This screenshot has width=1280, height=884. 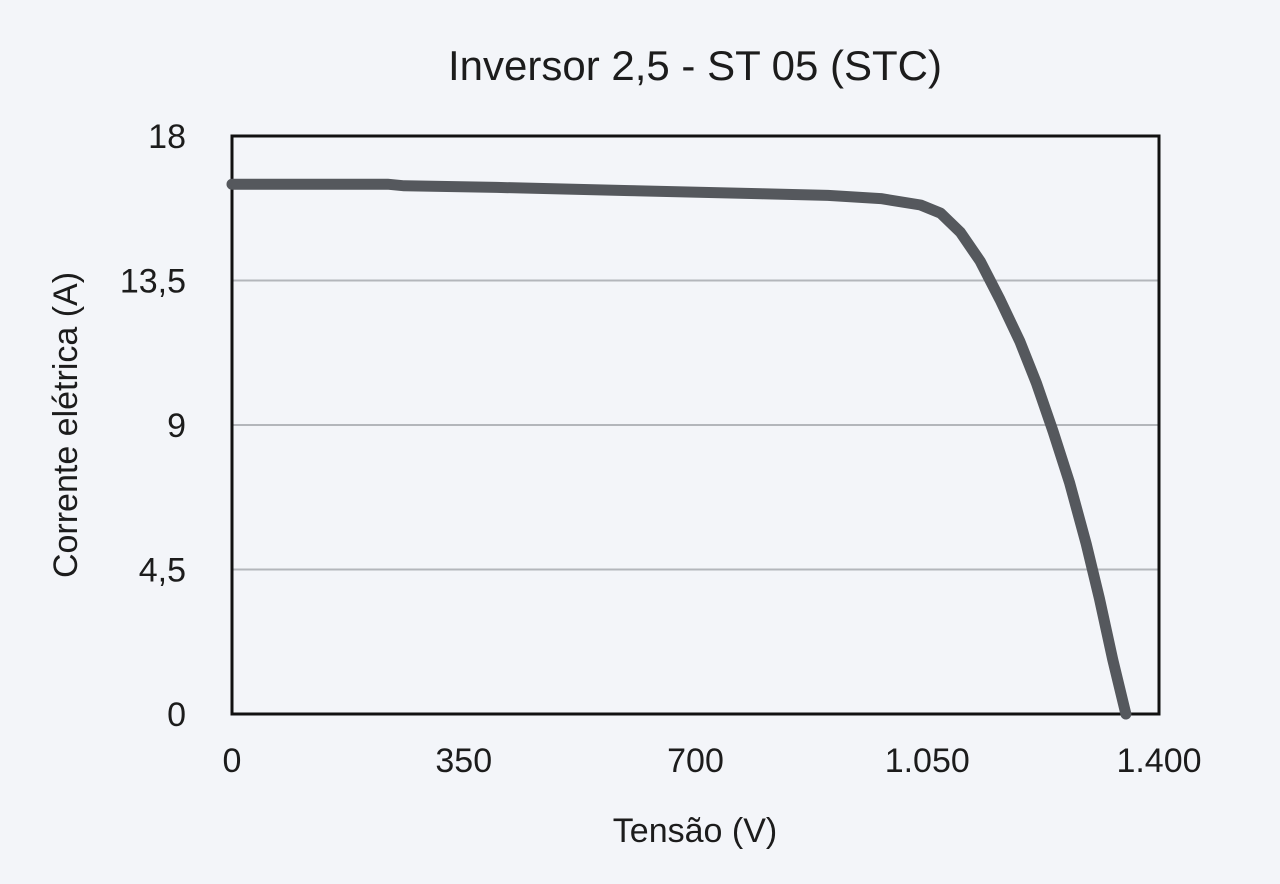 What do you see at coordinates (153, 282) in the screenshot?
I see `y-tick-label: 13,5` at bounding box center [153, 282].